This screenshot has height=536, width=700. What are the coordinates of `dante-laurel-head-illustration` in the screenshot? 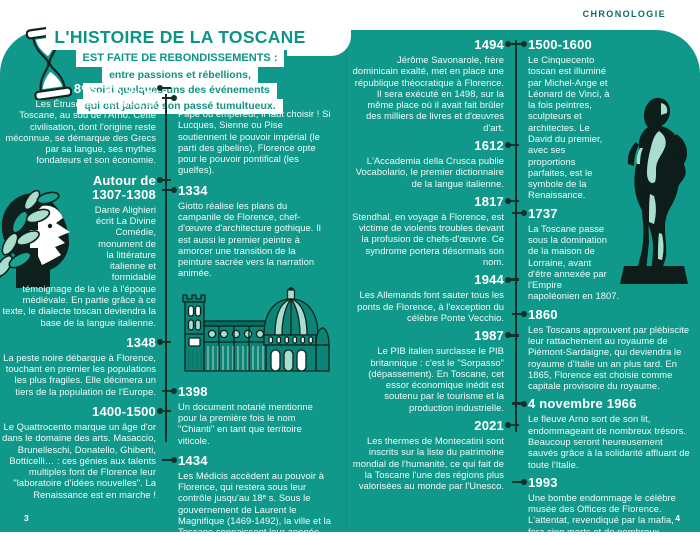 It's located at (43, 238).